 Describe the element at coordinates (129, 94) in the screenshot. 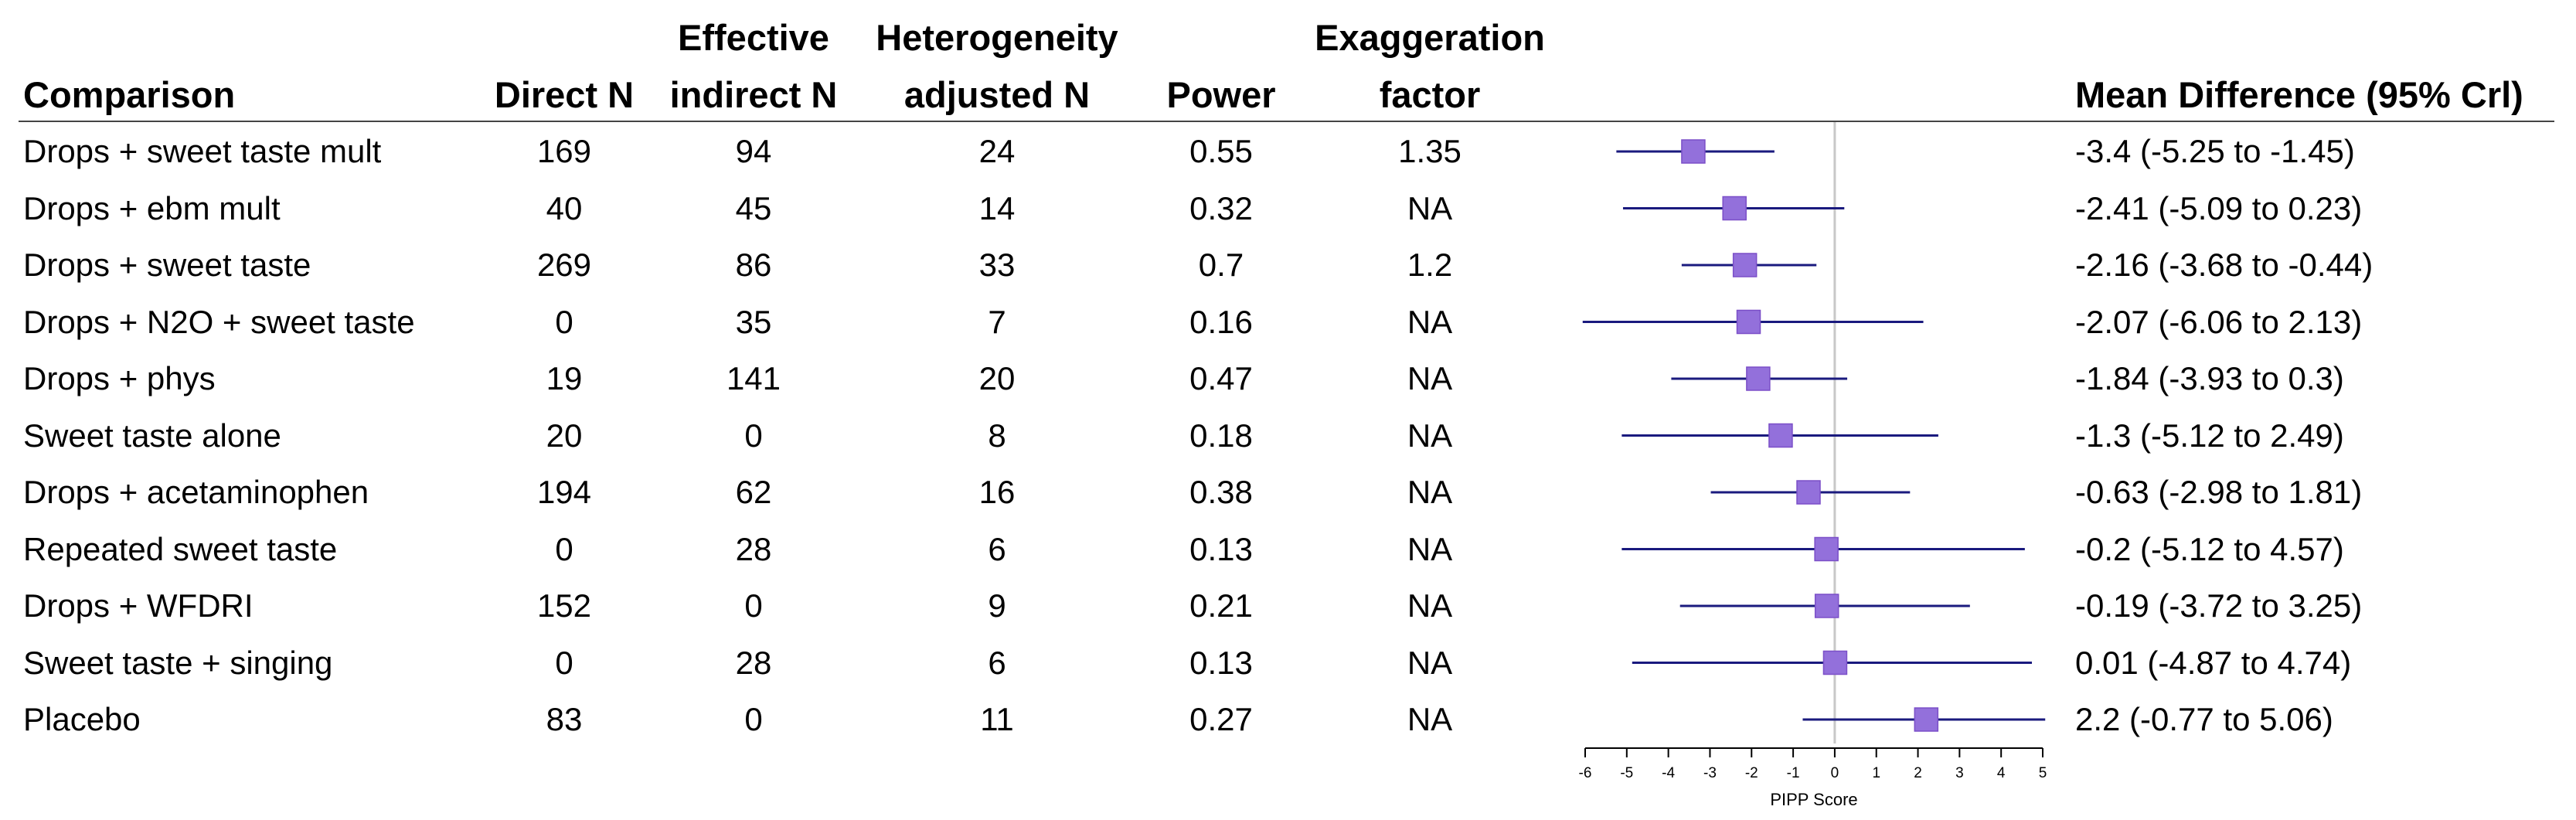

I see `header-comparison: Comparison` at that location.